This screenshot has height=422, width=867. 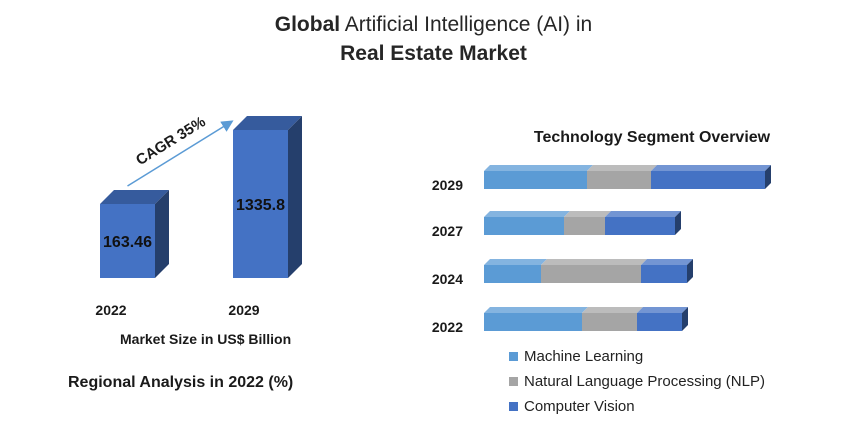 I want to click on title-plain-part: Artificial Intelligence (AI) in, so click(x=466, y=24).